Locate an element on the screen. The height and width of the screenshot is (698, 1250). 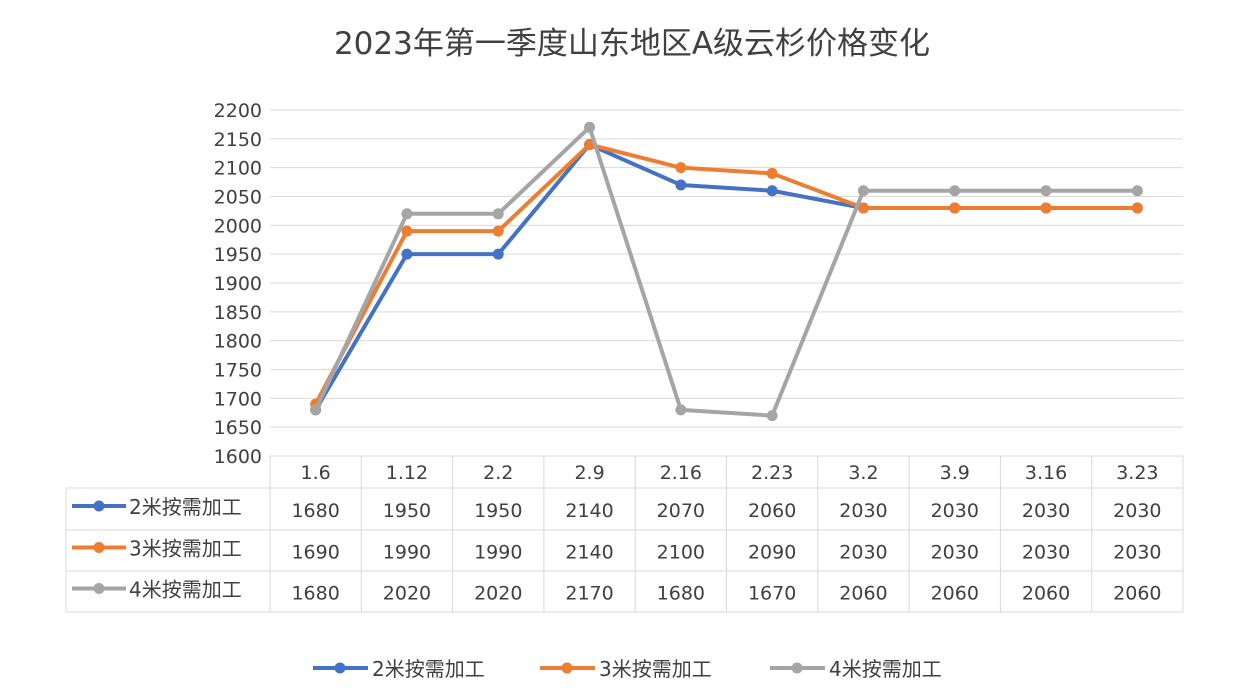
x-tick-label: 3.16 is located at coordinates (1046, 473).